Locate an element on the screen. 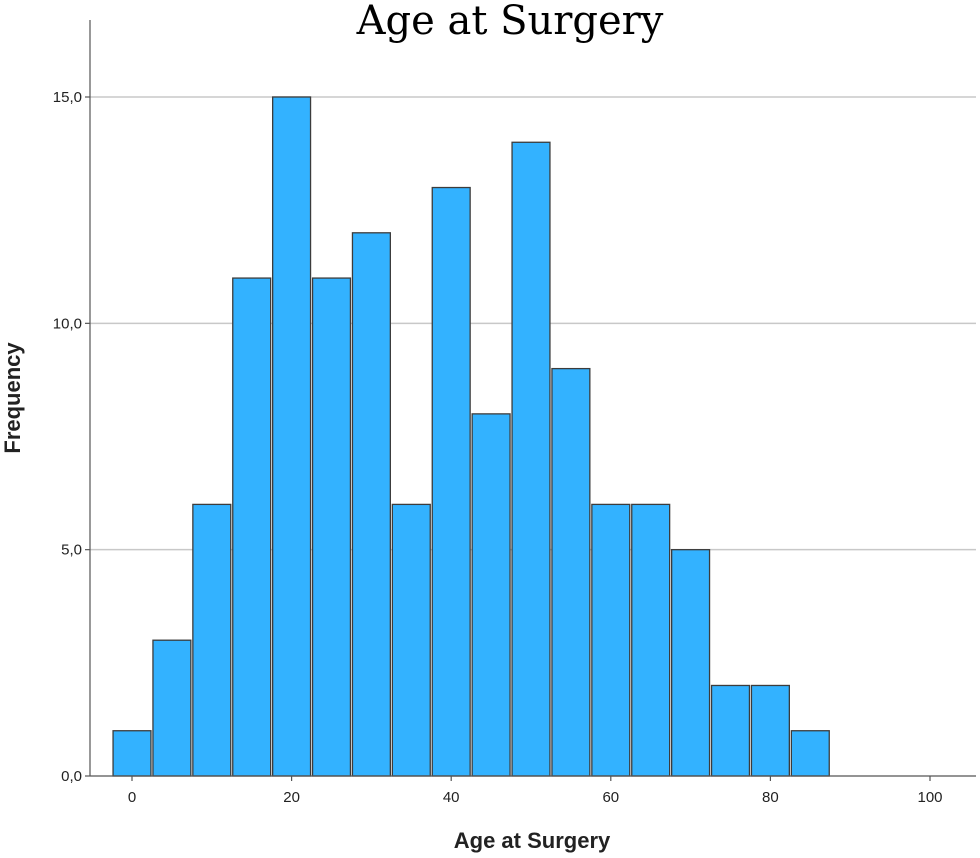  y-tick-label: 0,0 is located at coordinates (71, 776).